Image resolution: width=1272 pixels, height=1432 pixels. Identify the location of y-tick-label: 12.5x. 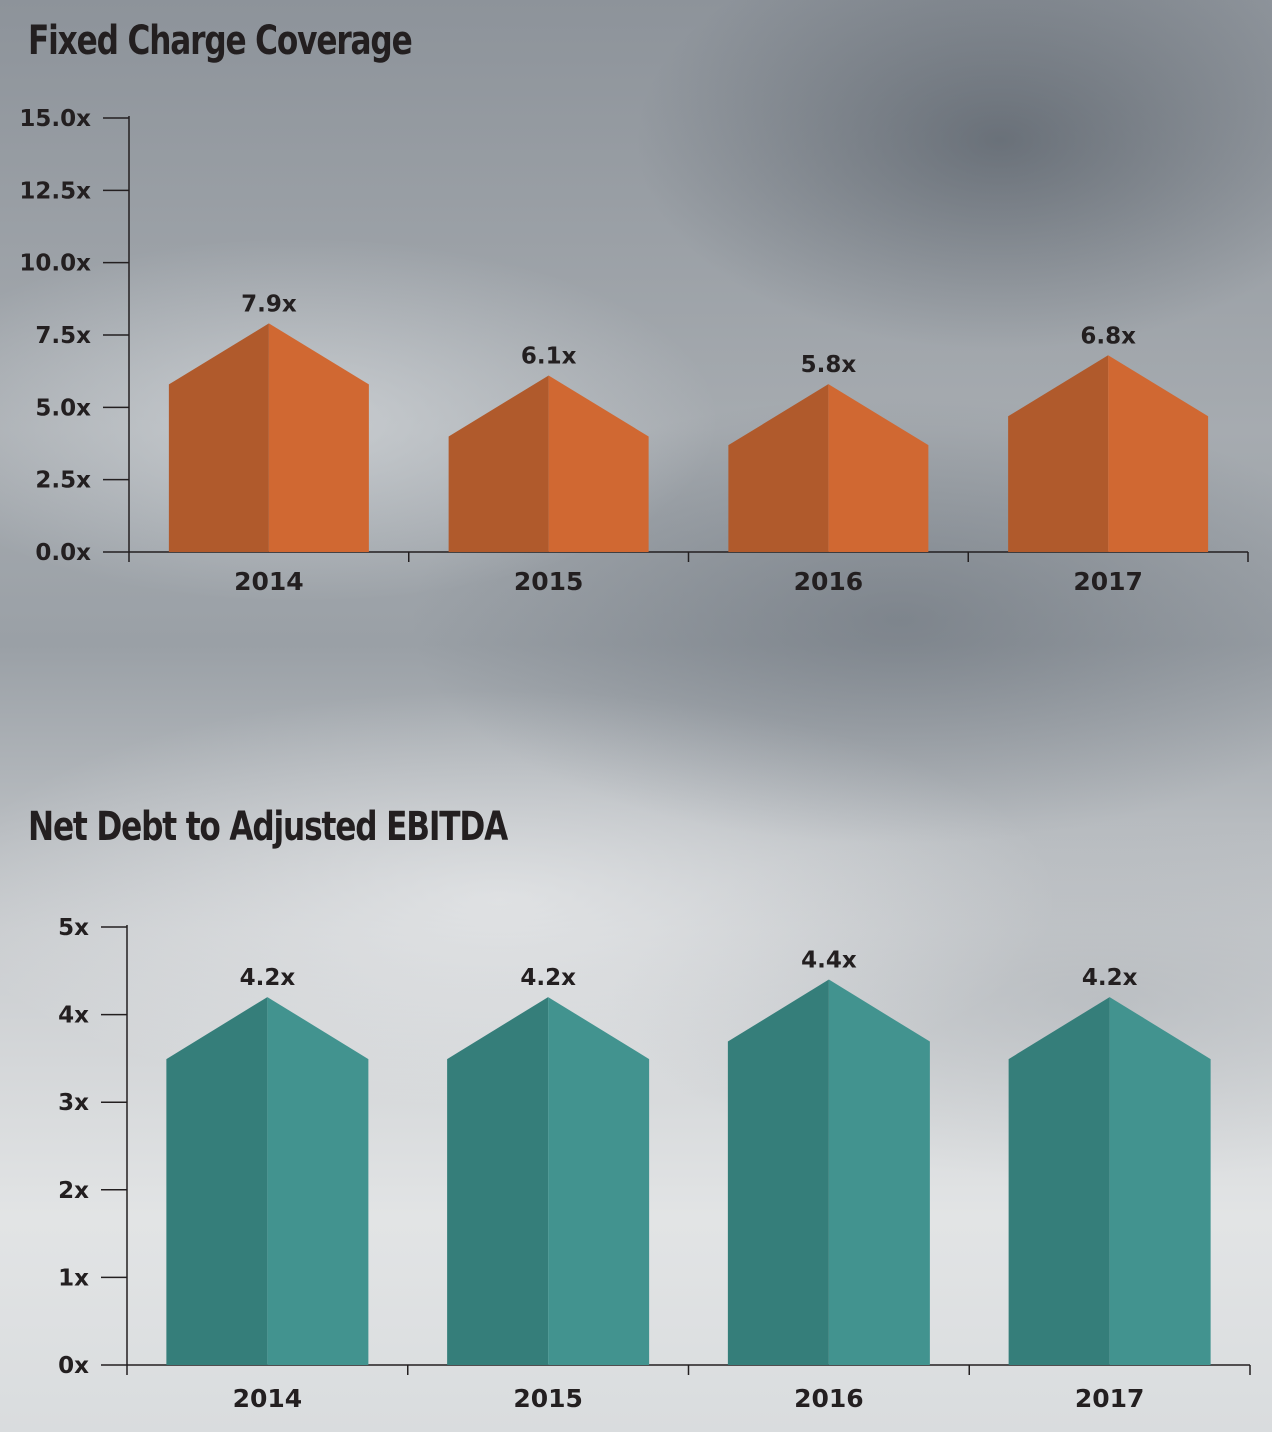
(55, 191).